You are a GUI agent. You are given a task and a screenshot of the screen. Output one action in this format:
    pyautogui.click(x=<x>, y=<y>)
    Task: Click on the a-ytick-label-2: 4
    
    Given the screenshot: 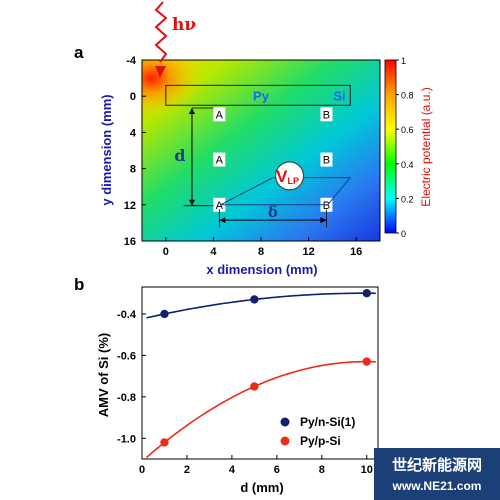 What is the action you would take?
    pyautogui.click(x=133, y=133)
    